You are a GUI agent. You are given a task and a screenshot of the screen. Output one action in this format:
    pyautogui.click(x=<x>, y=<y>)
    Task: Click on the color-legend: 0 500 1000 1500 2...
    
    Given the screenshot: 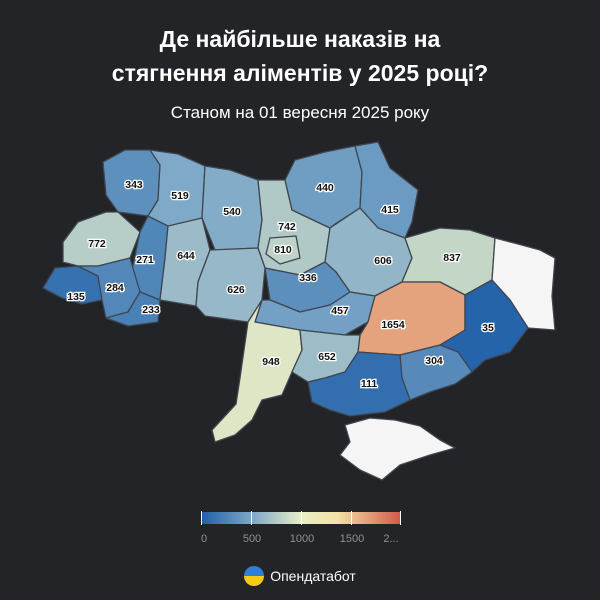 What is the action you would take?
    pyautogui.click(x=301, y=528)
    